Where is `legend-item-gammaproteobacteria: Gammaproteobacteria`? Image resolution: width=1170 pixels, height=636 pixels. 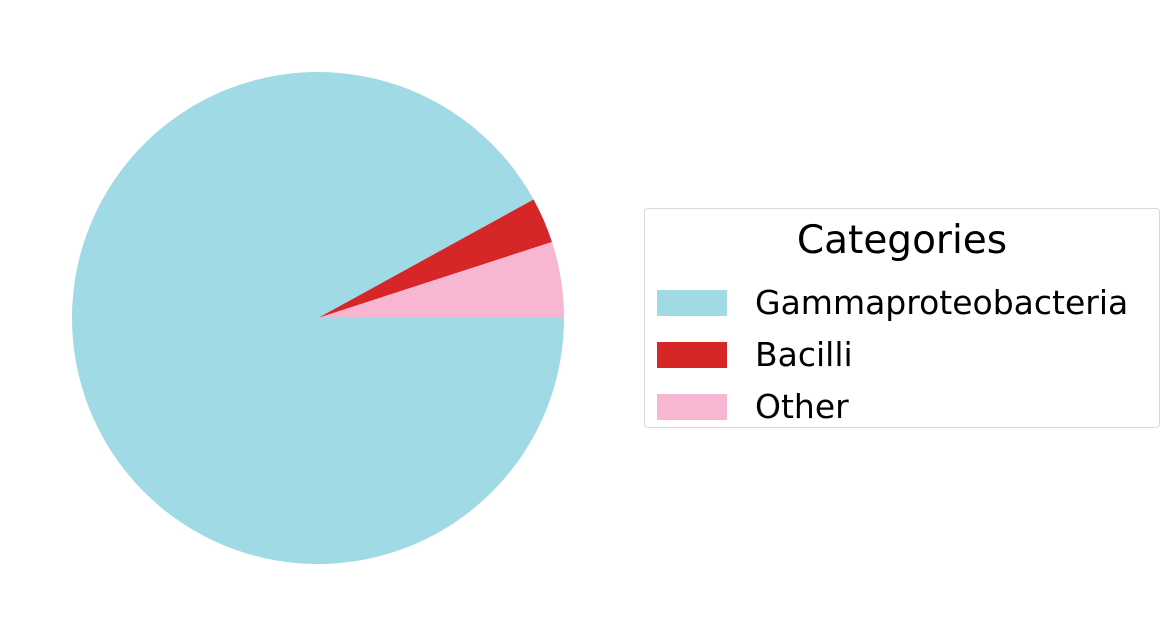
legend-item-gammaproteobacteria: Gammaproteobacteria is located at coordinates (892, 303).